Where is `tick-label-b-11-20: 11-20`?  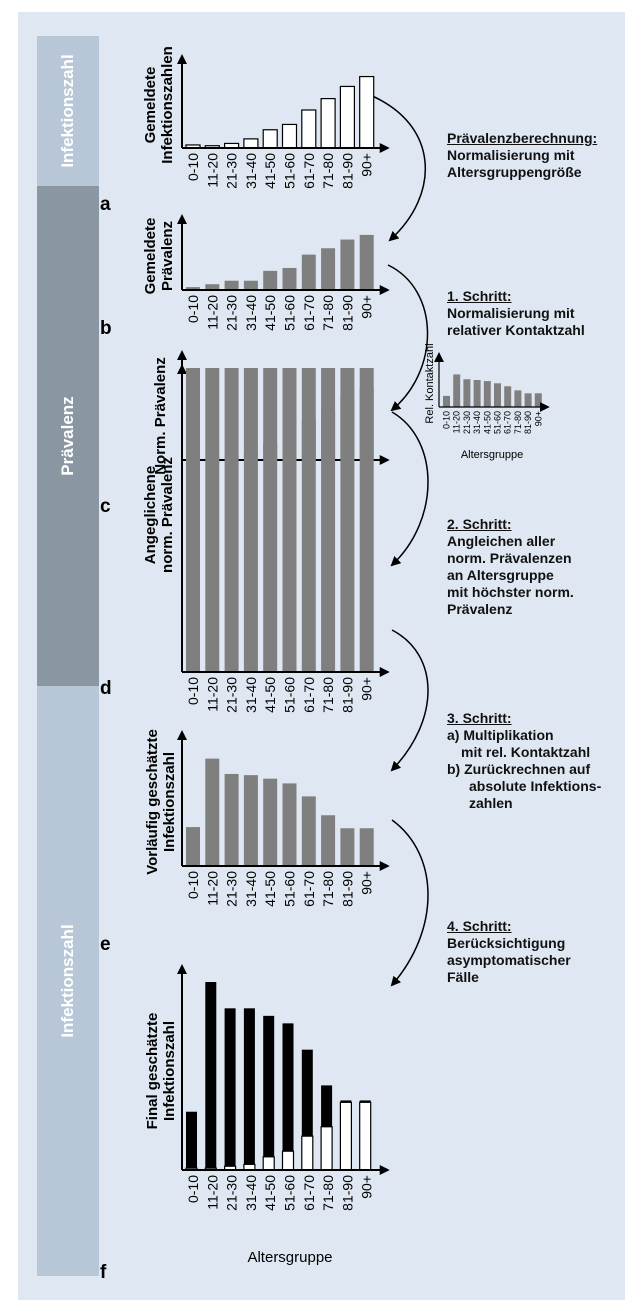 tick-label-b-11-20: 11-20 is located at coordinates (212, 312).